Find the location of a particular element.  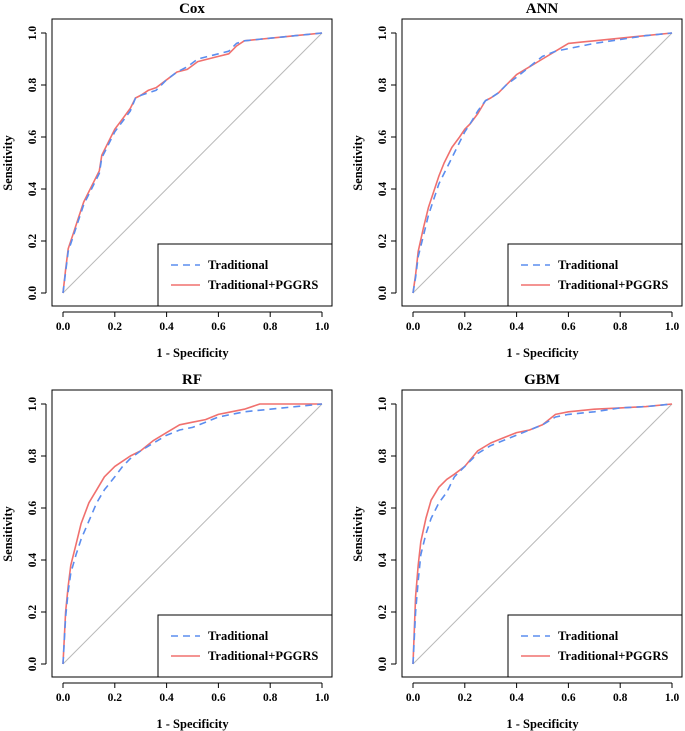

panel-title: Cox is located at coordinates (192, 9).